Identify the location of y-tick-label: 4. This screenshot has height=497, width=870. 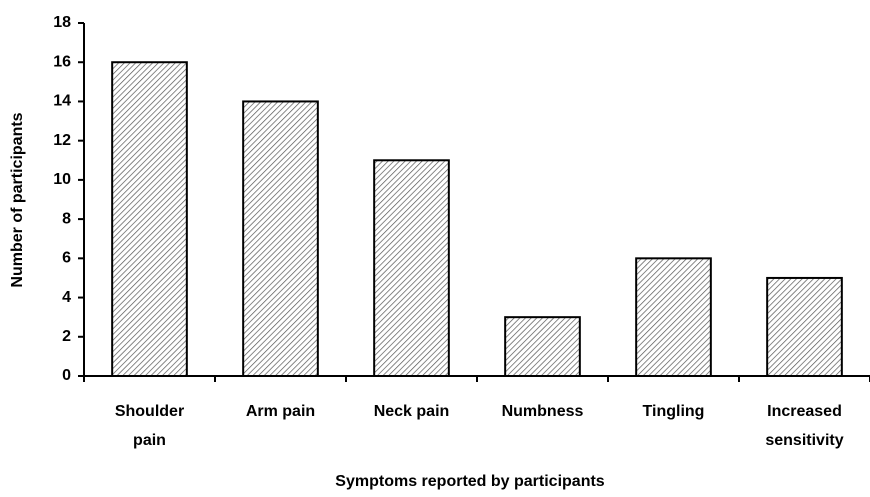
(66, 297).